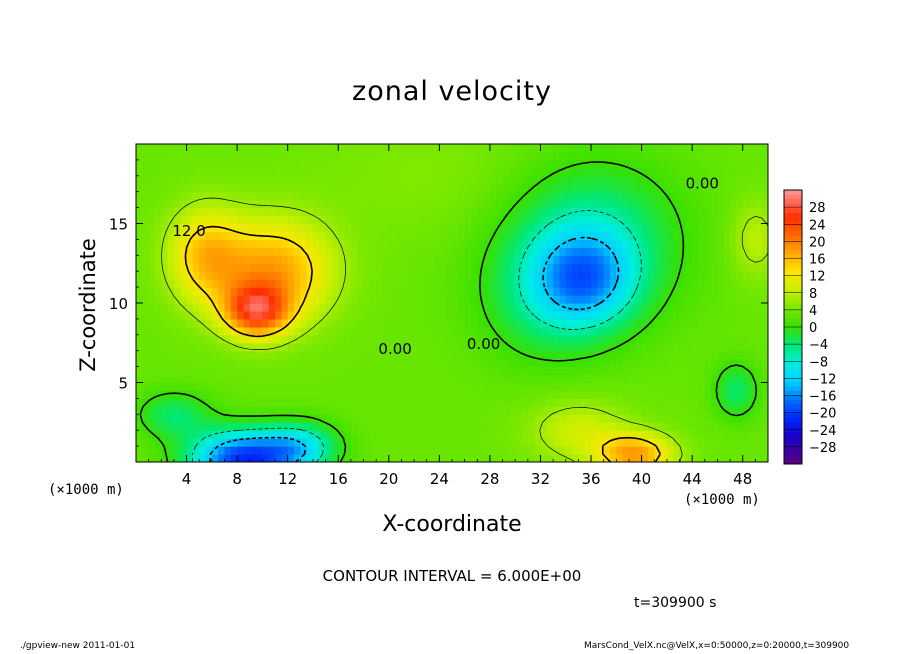  I want to click on contour-interval-text: CONTOUR INTERVAL = 6.000E+00, so click(452, 576).